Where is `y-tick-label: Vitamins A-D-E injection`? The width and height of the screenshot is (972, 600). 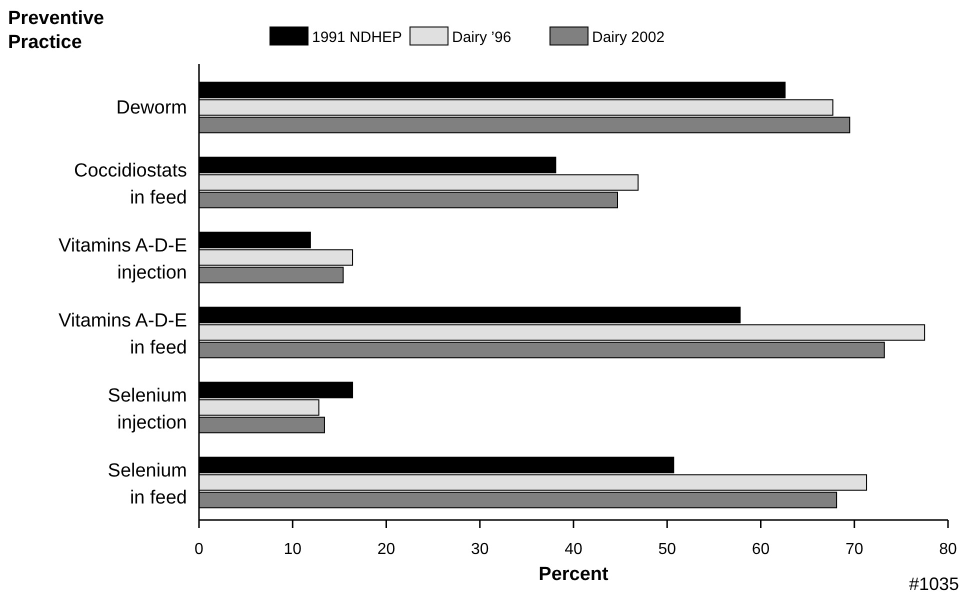
y-tick-label: Vitamins A-D-E injection is located at coordinates (122, 260).